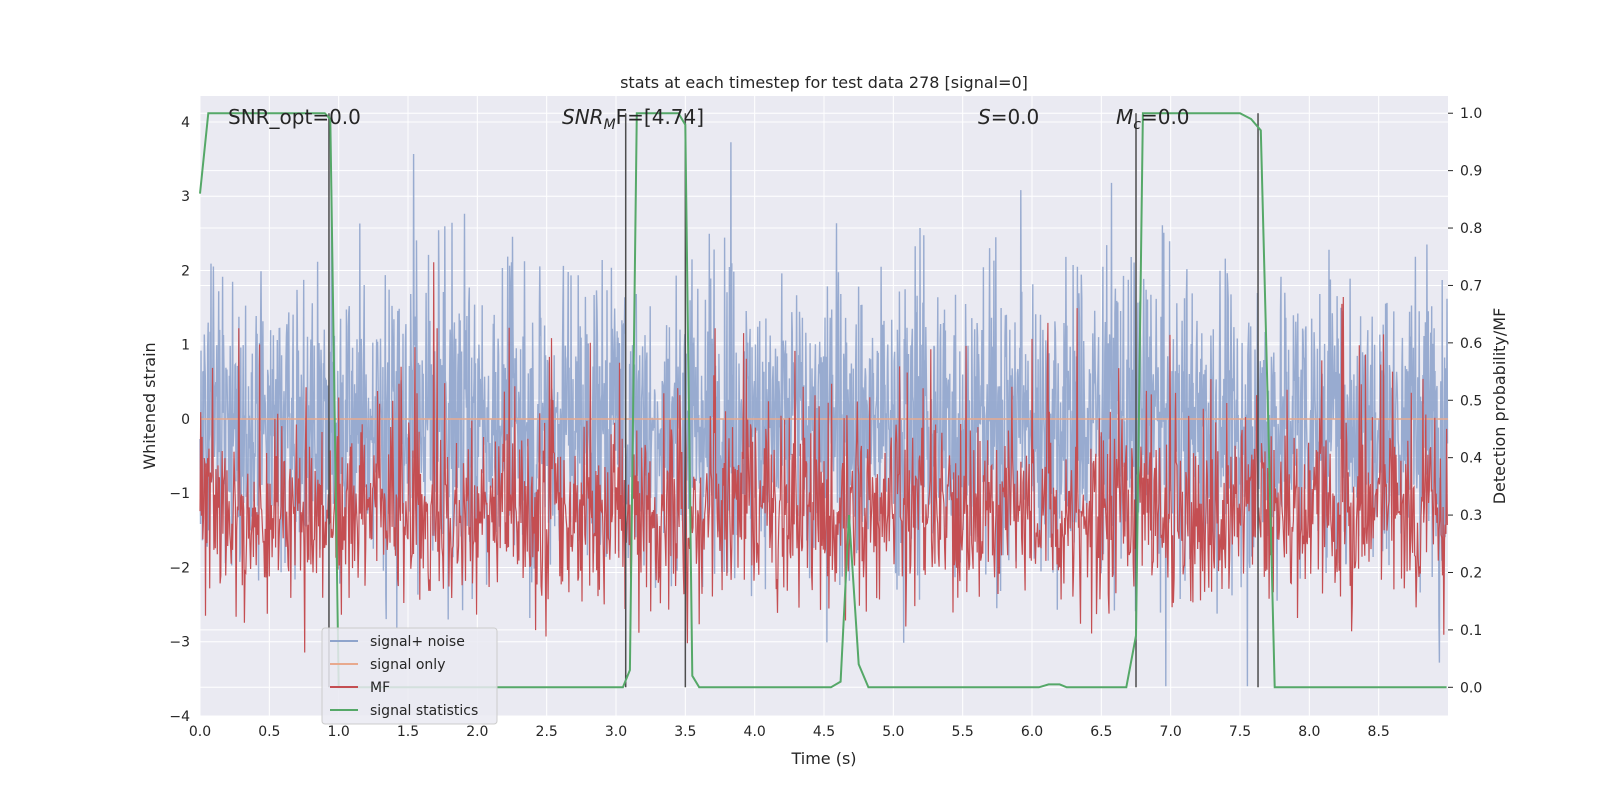 This screenshot has height=800, width=1600. I want to click on x-tick-label: 1.0, so click(339, 732).